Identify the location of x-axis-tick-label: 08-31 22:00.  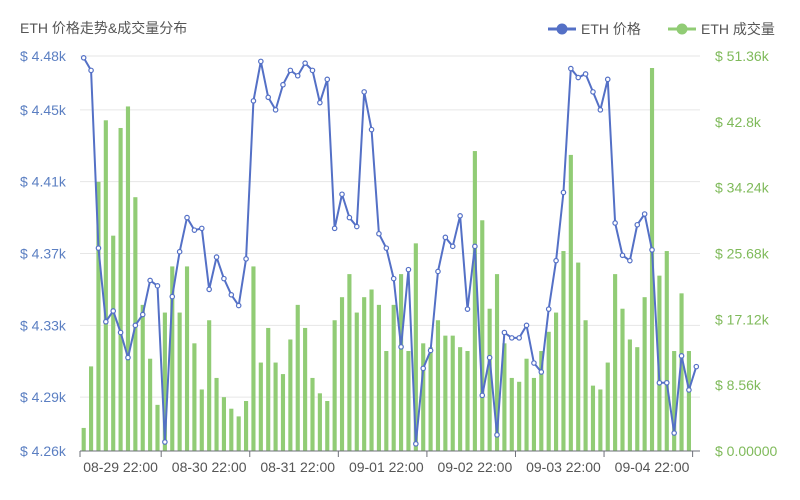
(297, 467).